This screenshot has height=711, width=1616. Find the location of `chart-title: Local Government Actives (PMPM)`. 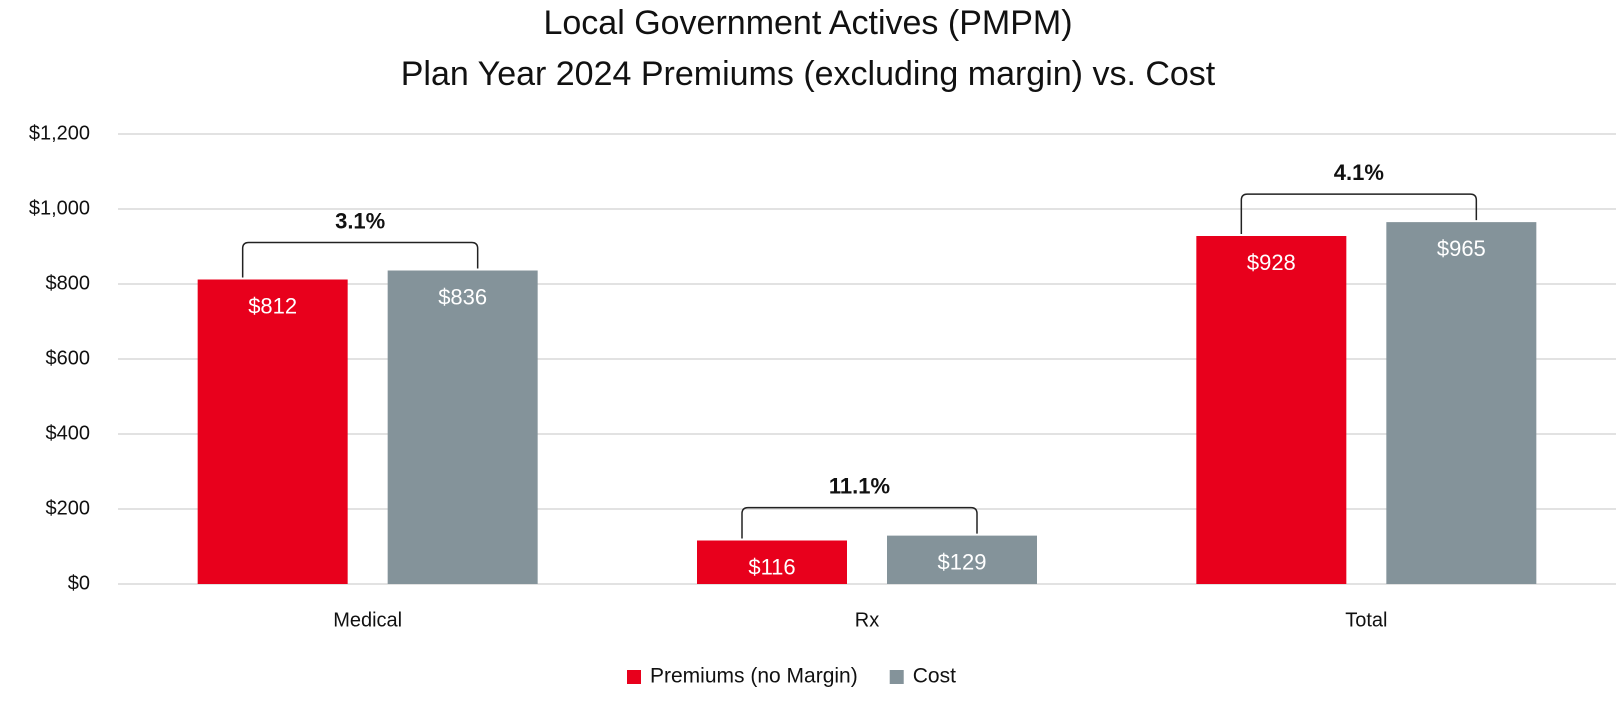

chart-title: Local Government Actives (PMPM) is located at coordinates (807, 23).